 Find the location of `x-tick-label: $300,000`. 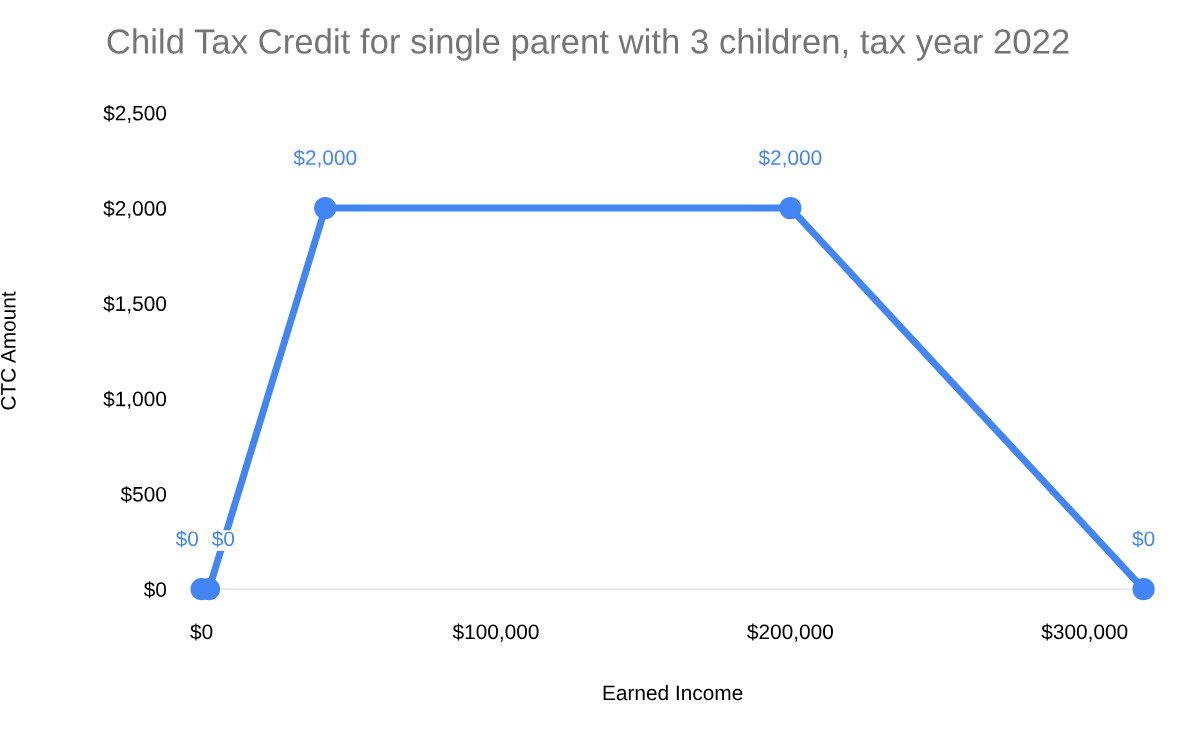

x-tick-label: $300,000 is located at coordinates (1084, 632).